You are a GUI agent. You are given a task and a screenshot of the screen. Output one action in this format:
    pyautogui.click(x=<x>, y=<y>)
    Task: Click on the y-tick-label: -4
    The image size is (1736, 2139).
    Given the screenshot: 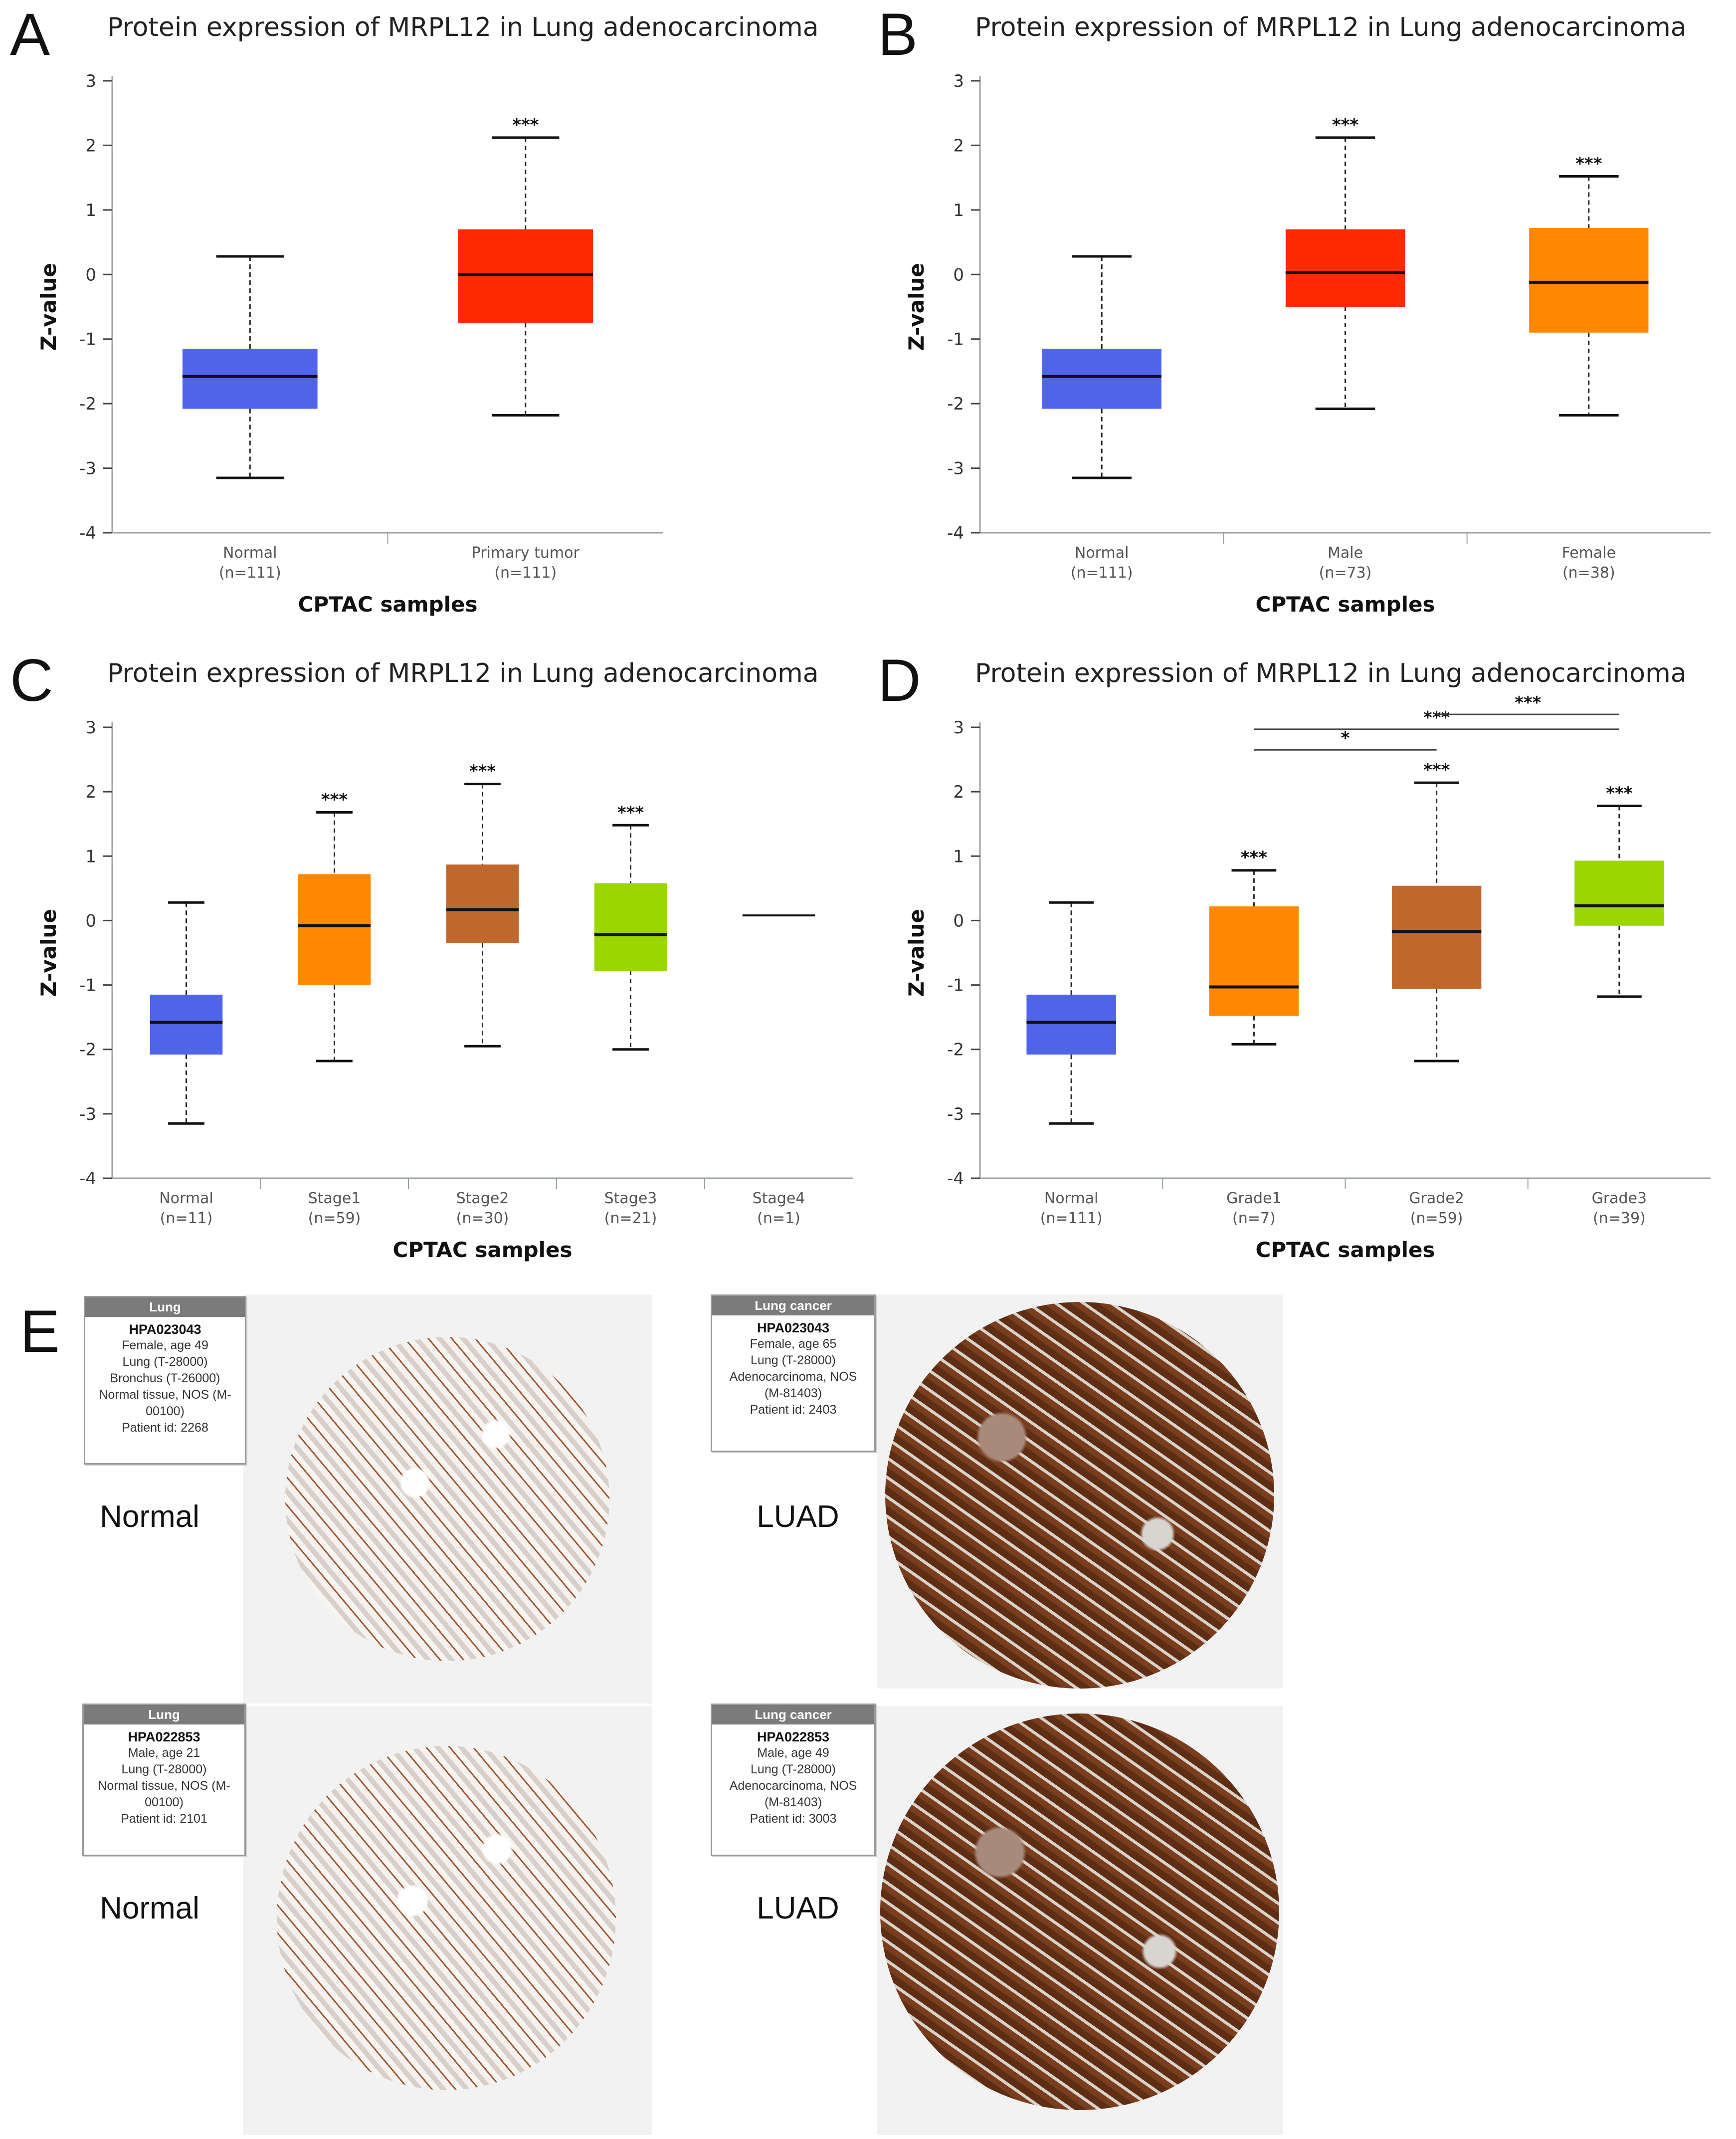 What is the action you would take?
    pyautogui.click(x=87, y=533)
    